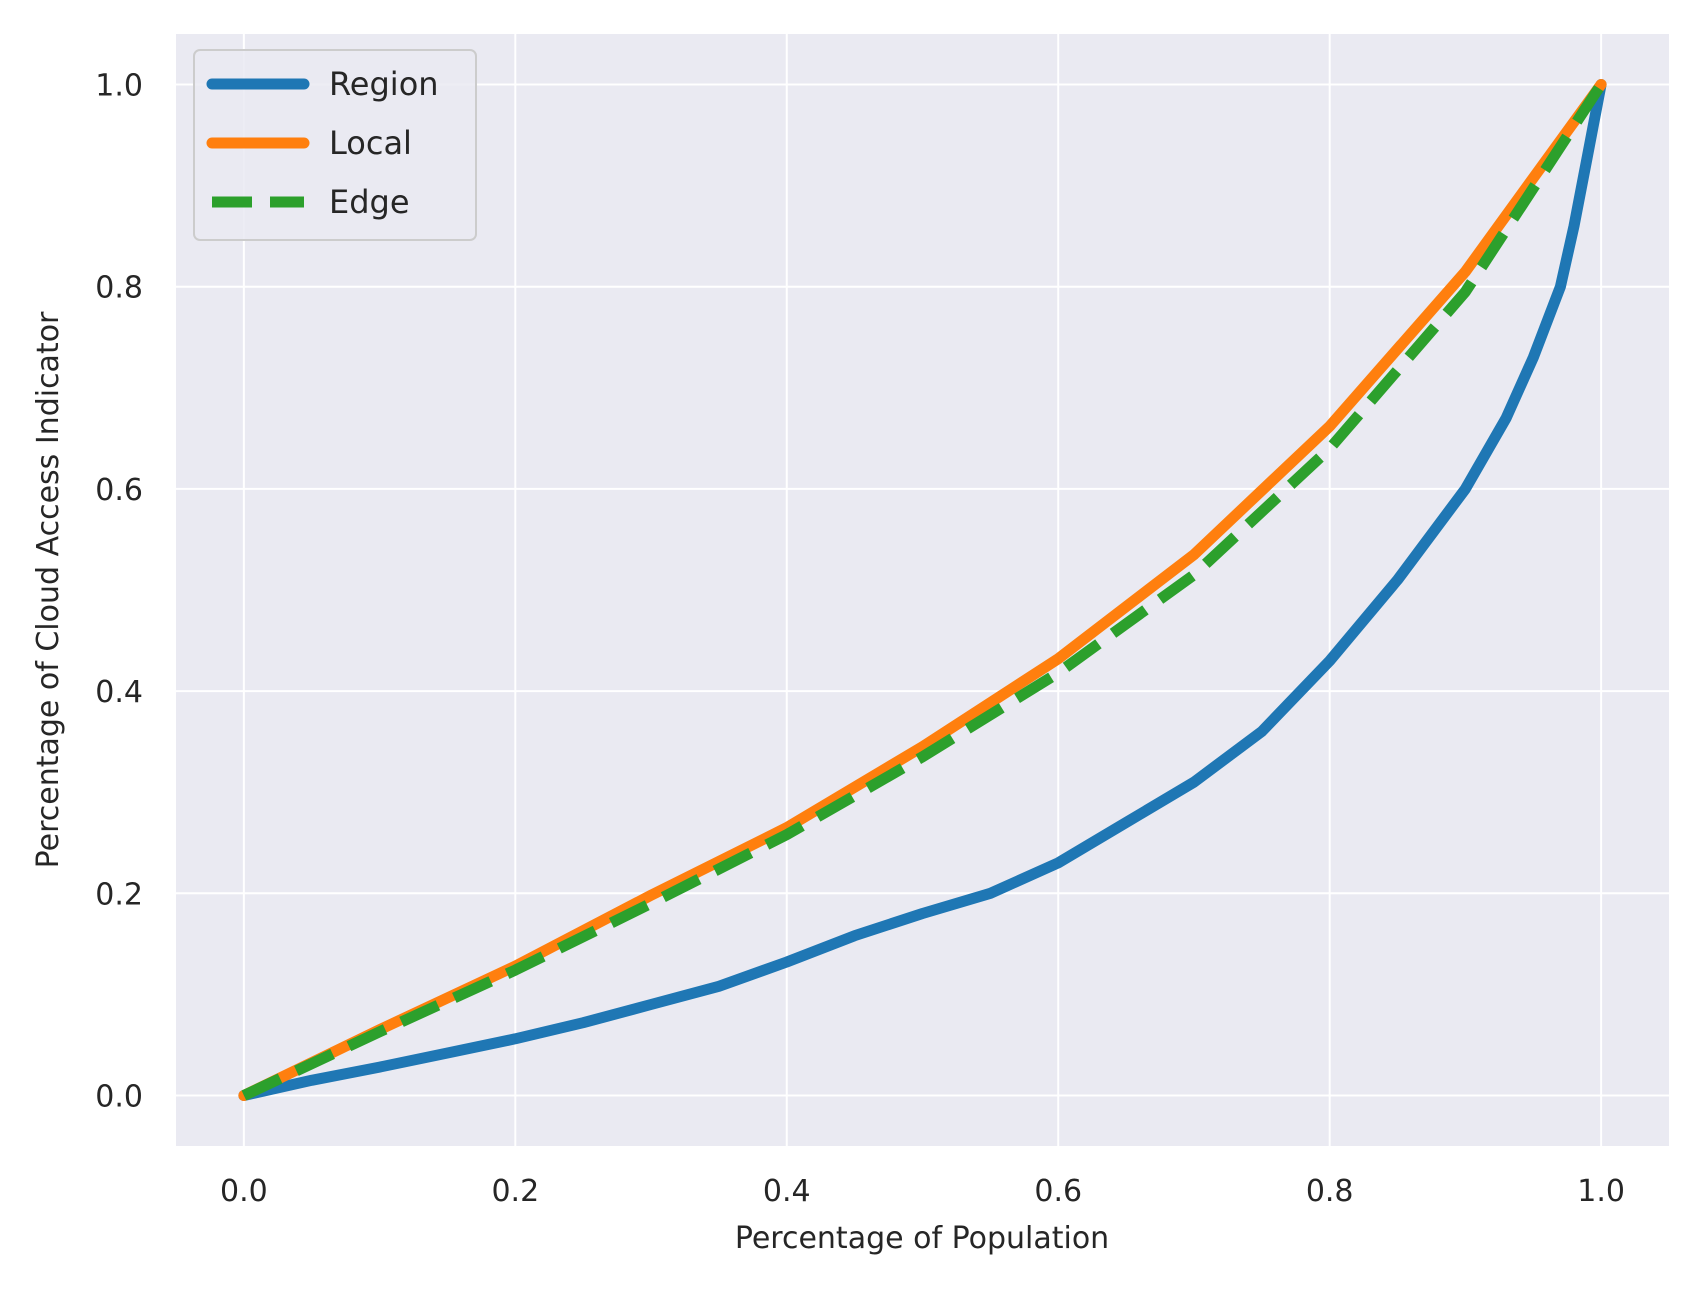  I want to click on y-tick-label: 0.2, so click(119, 894).